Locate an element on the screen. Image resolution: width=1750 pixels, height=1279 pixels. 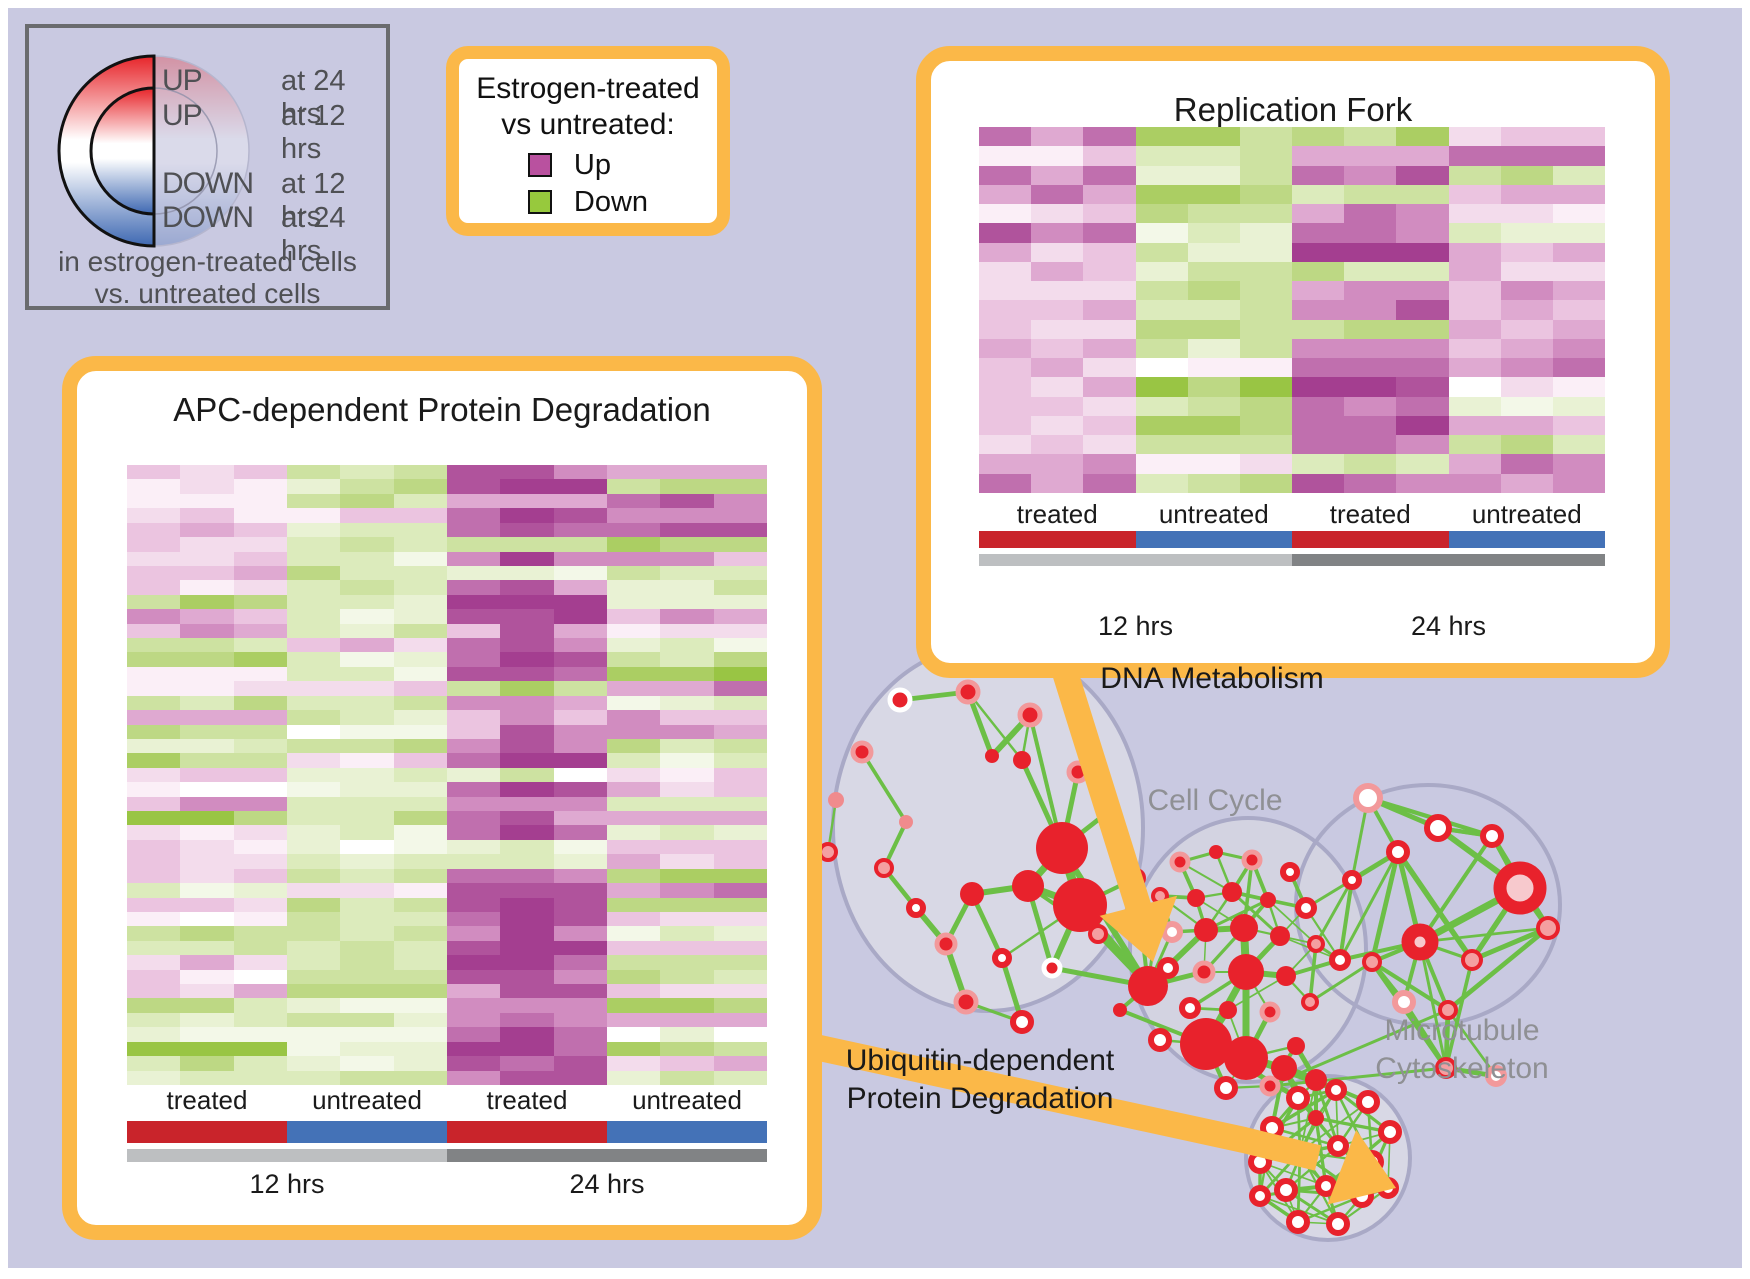
untreated-bar is located at coordinates (367, 1132).